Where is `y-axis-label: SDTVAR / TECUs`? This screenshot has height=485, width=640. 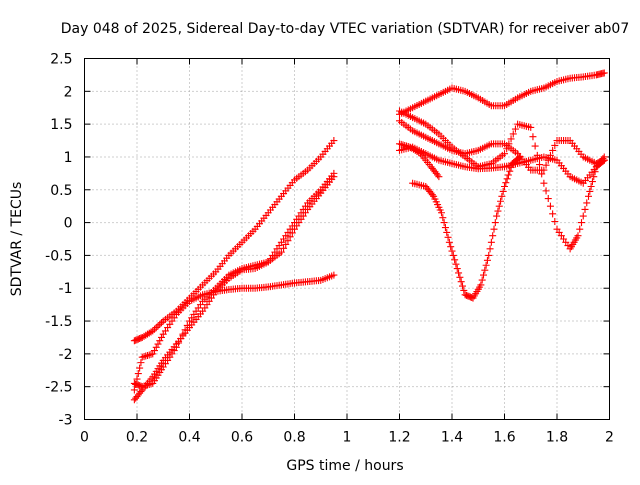
y-axis-label: SDTVAR / TECUs is located at coordinates (17, 239).